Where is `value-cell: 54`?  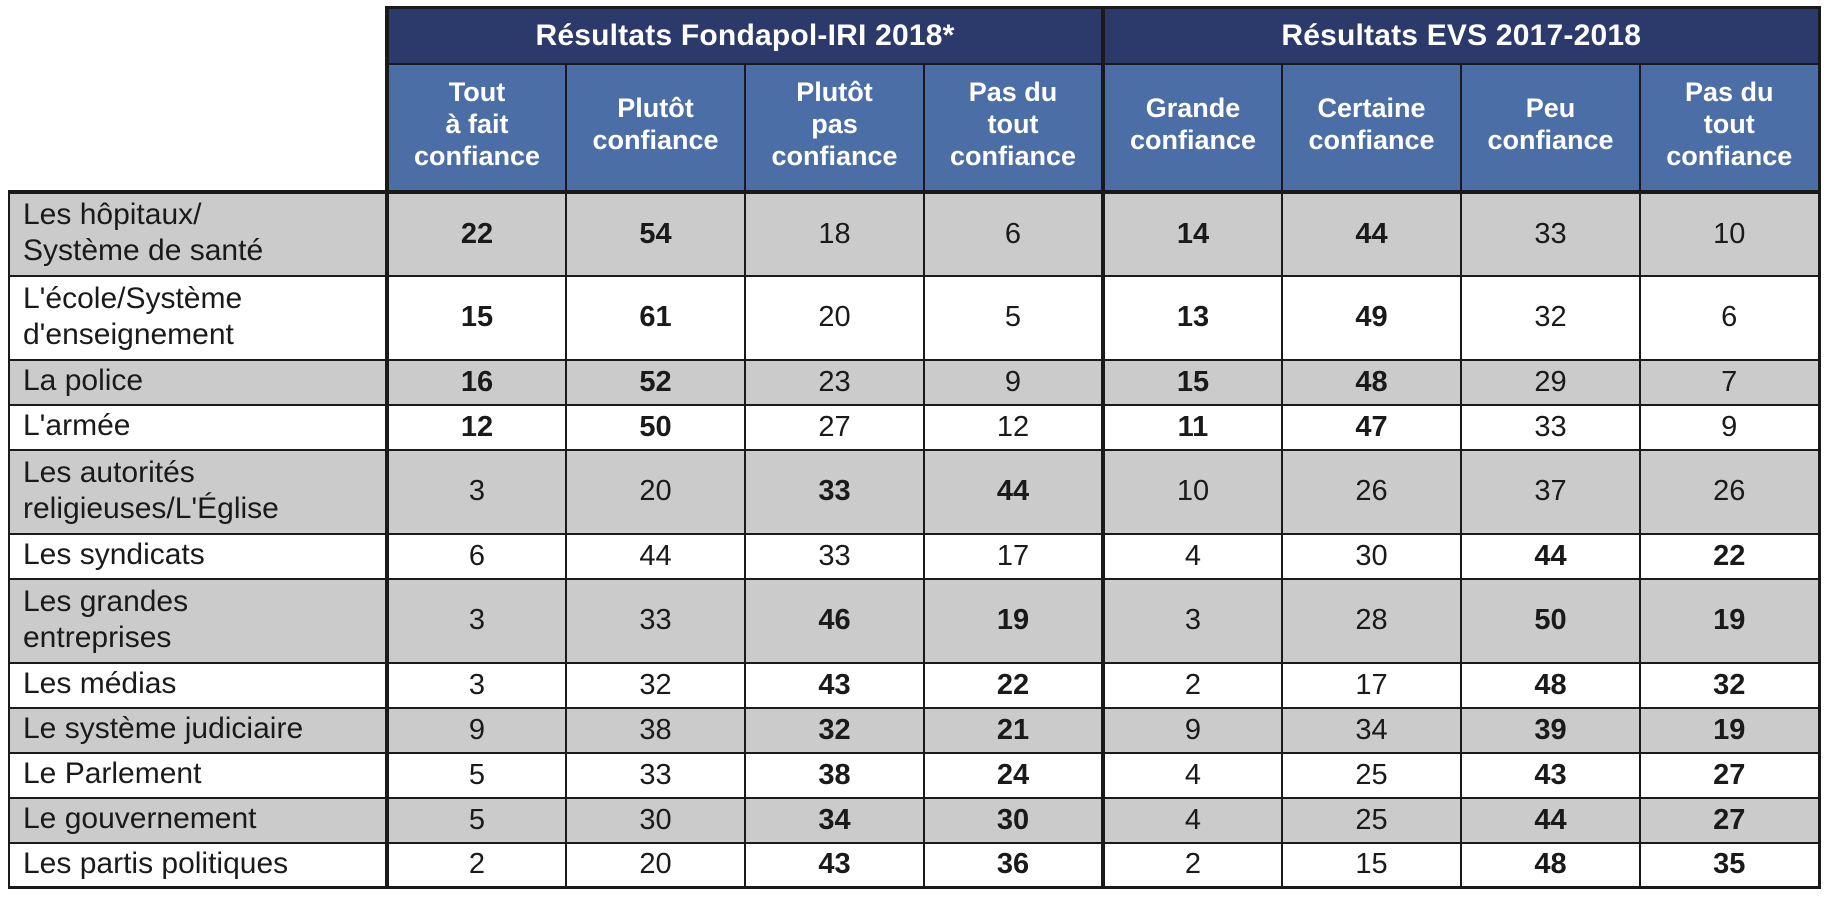
value-cell: 54 is located at coordinates (655, 233).